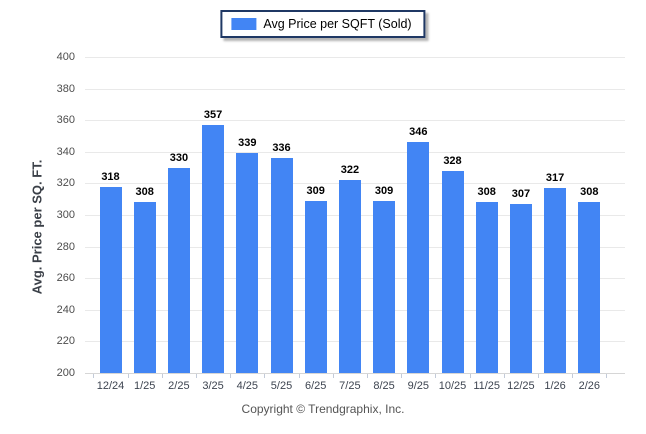 The image size is (646, 434). Describe the element at coordinates (65, 57) in the screenshot. I see `y-tick-label: 400` at that location.